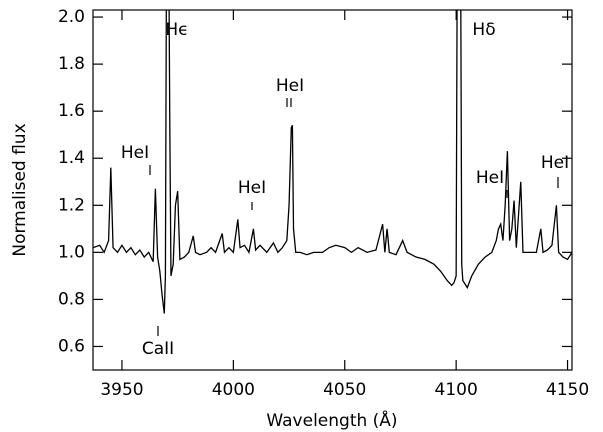 The image size is (603, 432). I want to click on x-tick-label: 4150, so click(567, 390).